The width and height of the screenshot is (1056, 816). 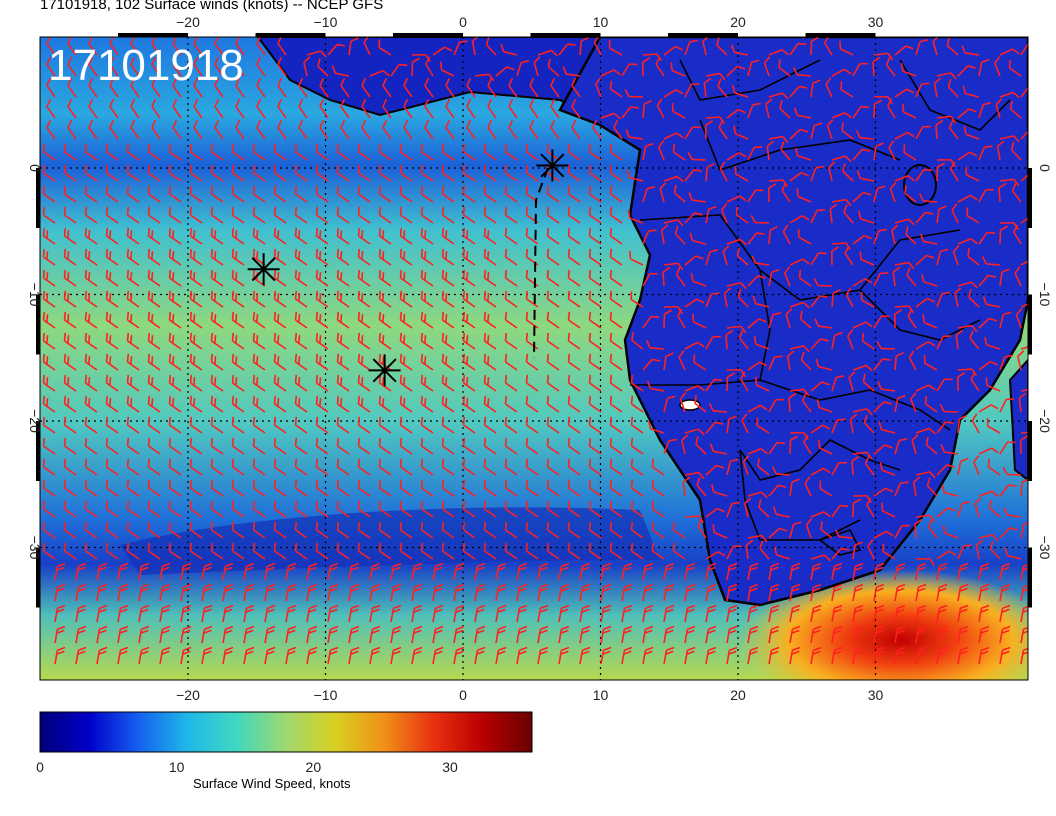 What do you see at coordinates (541, 263) in the screenshot?
I see `storm-track` at bounding box center [541, 263].